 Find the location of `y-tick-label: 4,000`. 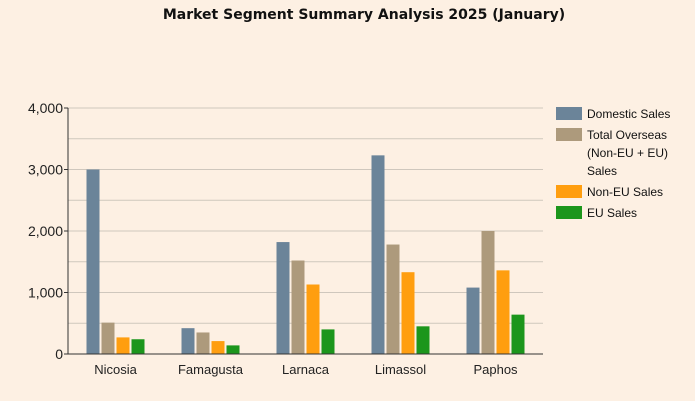

y-tick-label: 4,000 is located at coordinates (45, 108).